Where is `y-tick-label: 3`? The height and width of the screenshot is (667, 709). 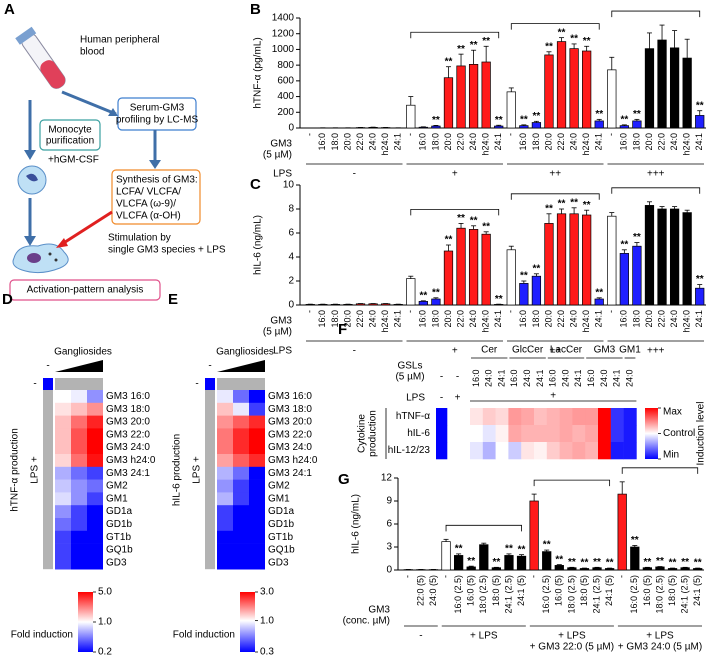
y-tick-label: 3 is located at coordinates (389, 547).